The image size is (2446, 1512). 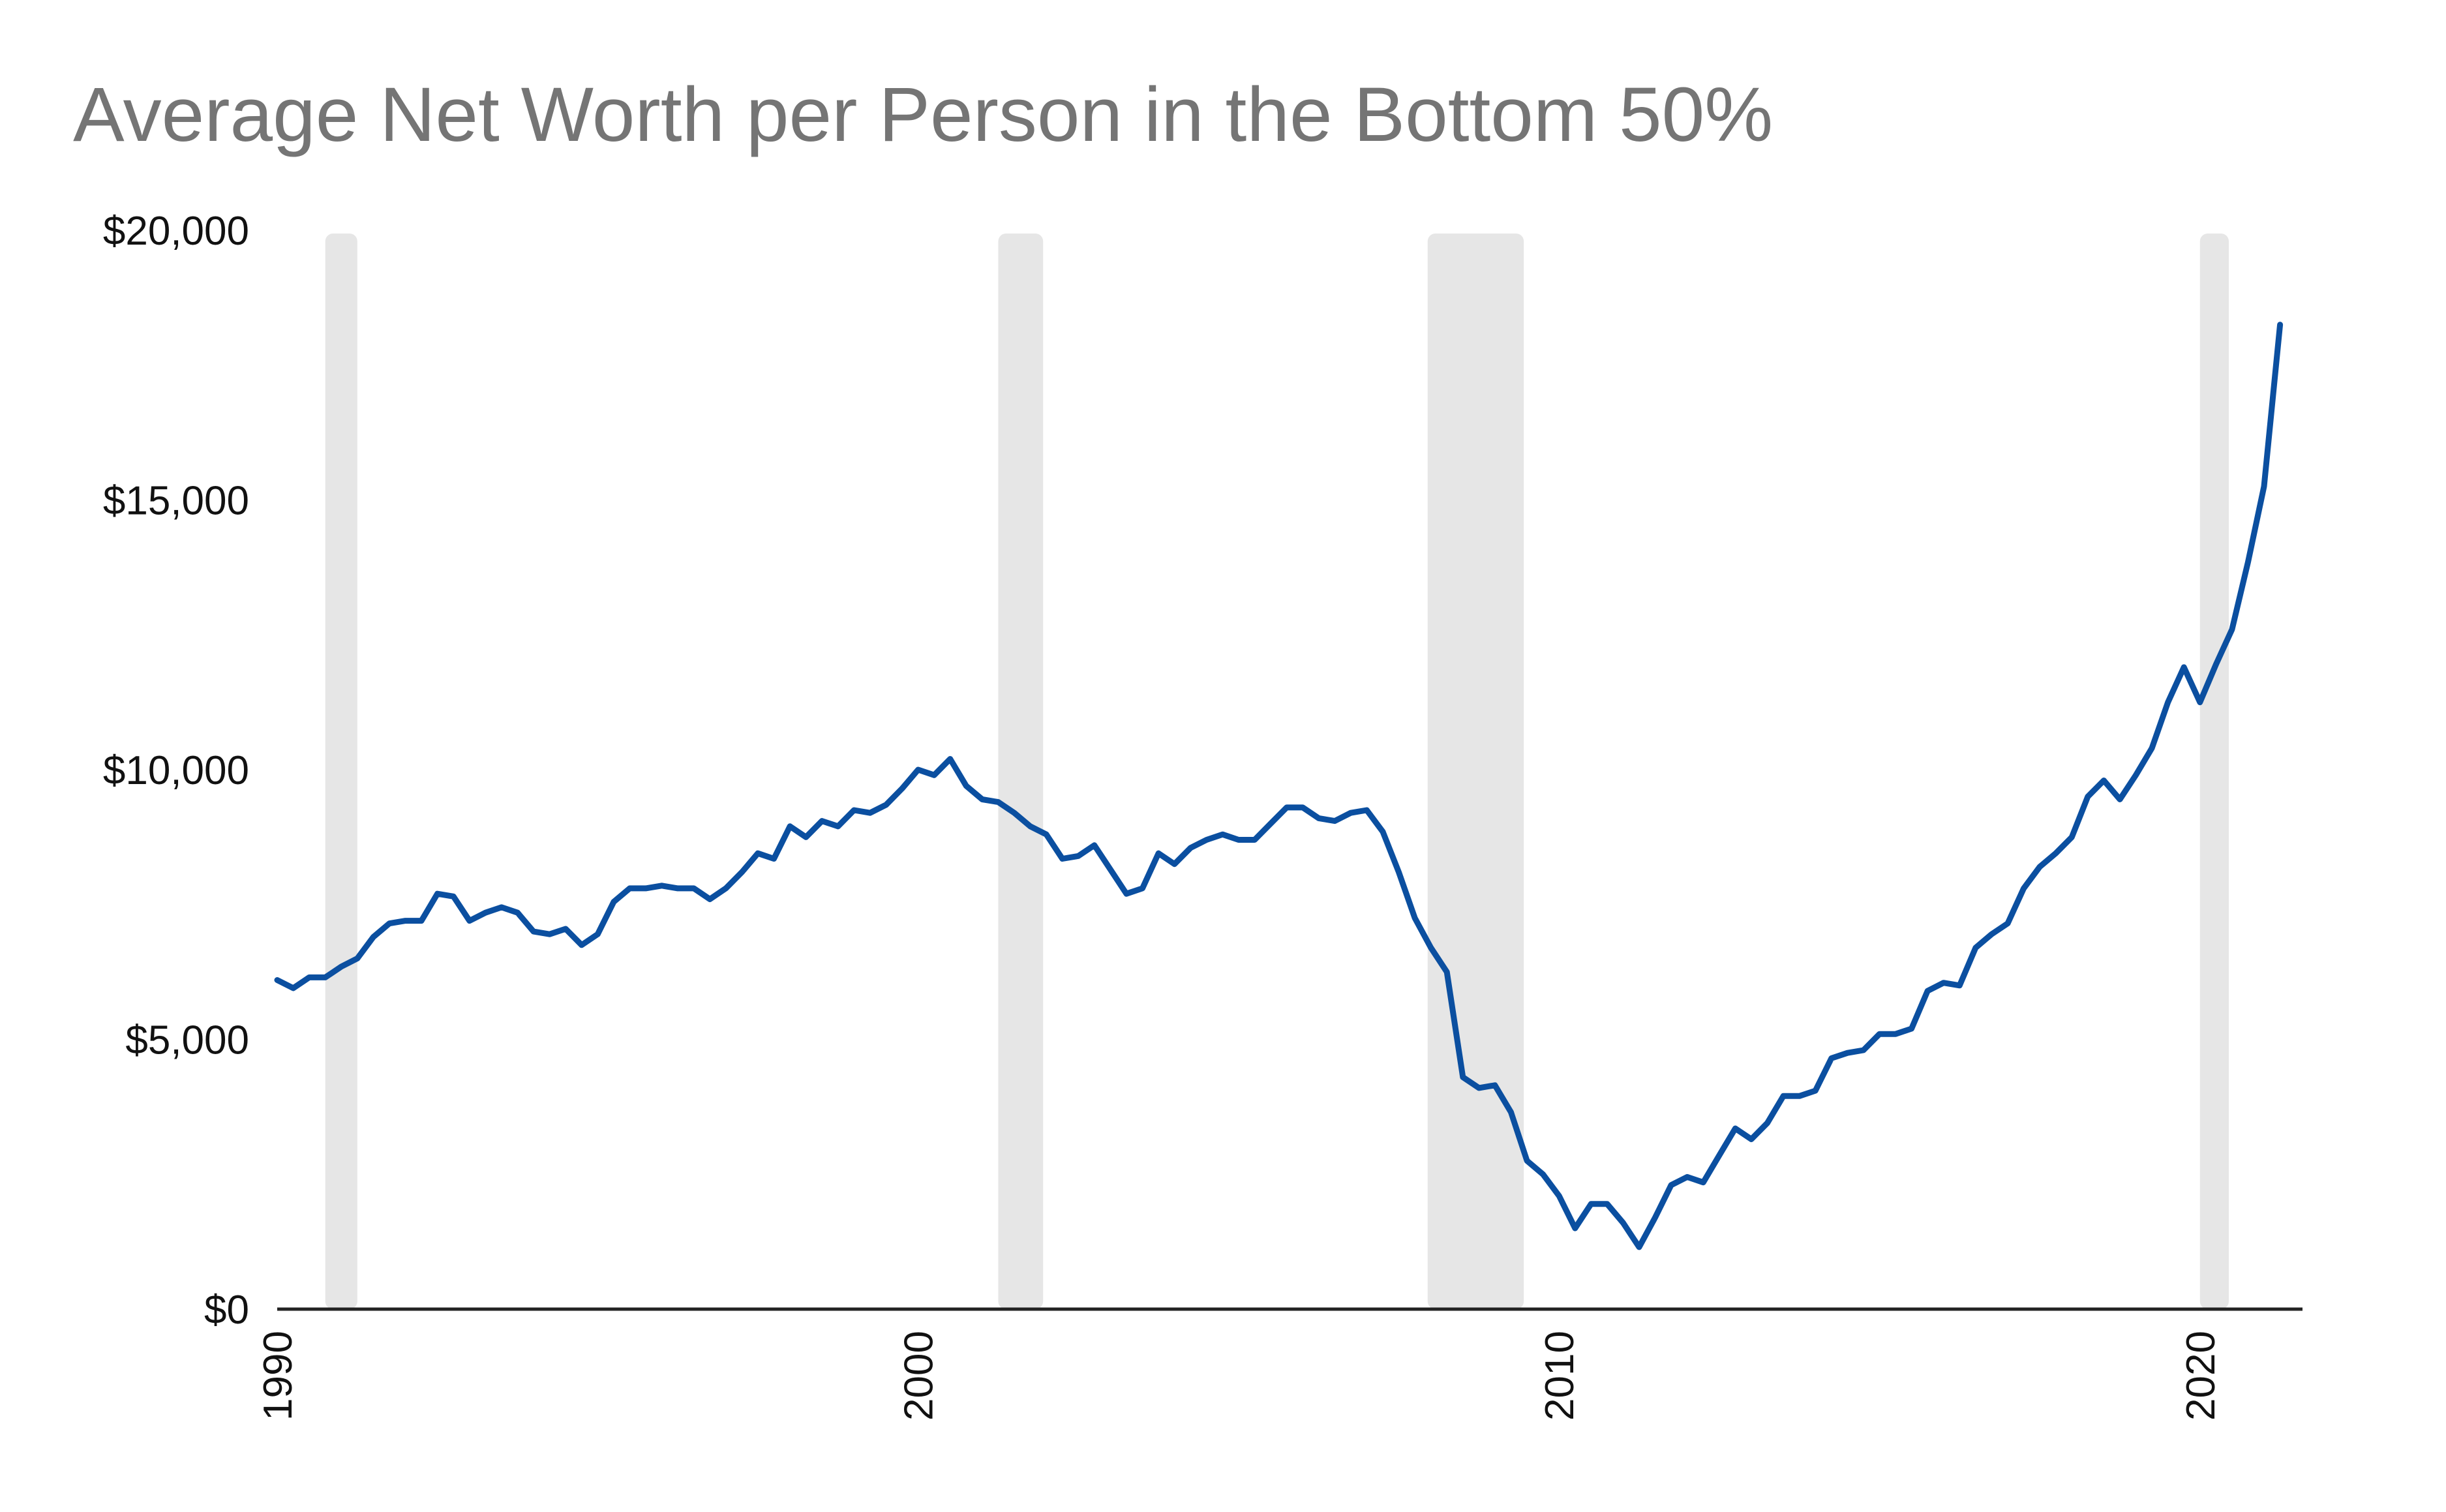 I want to click on x-tick-label: 1990, so click(x=278, y=1376).